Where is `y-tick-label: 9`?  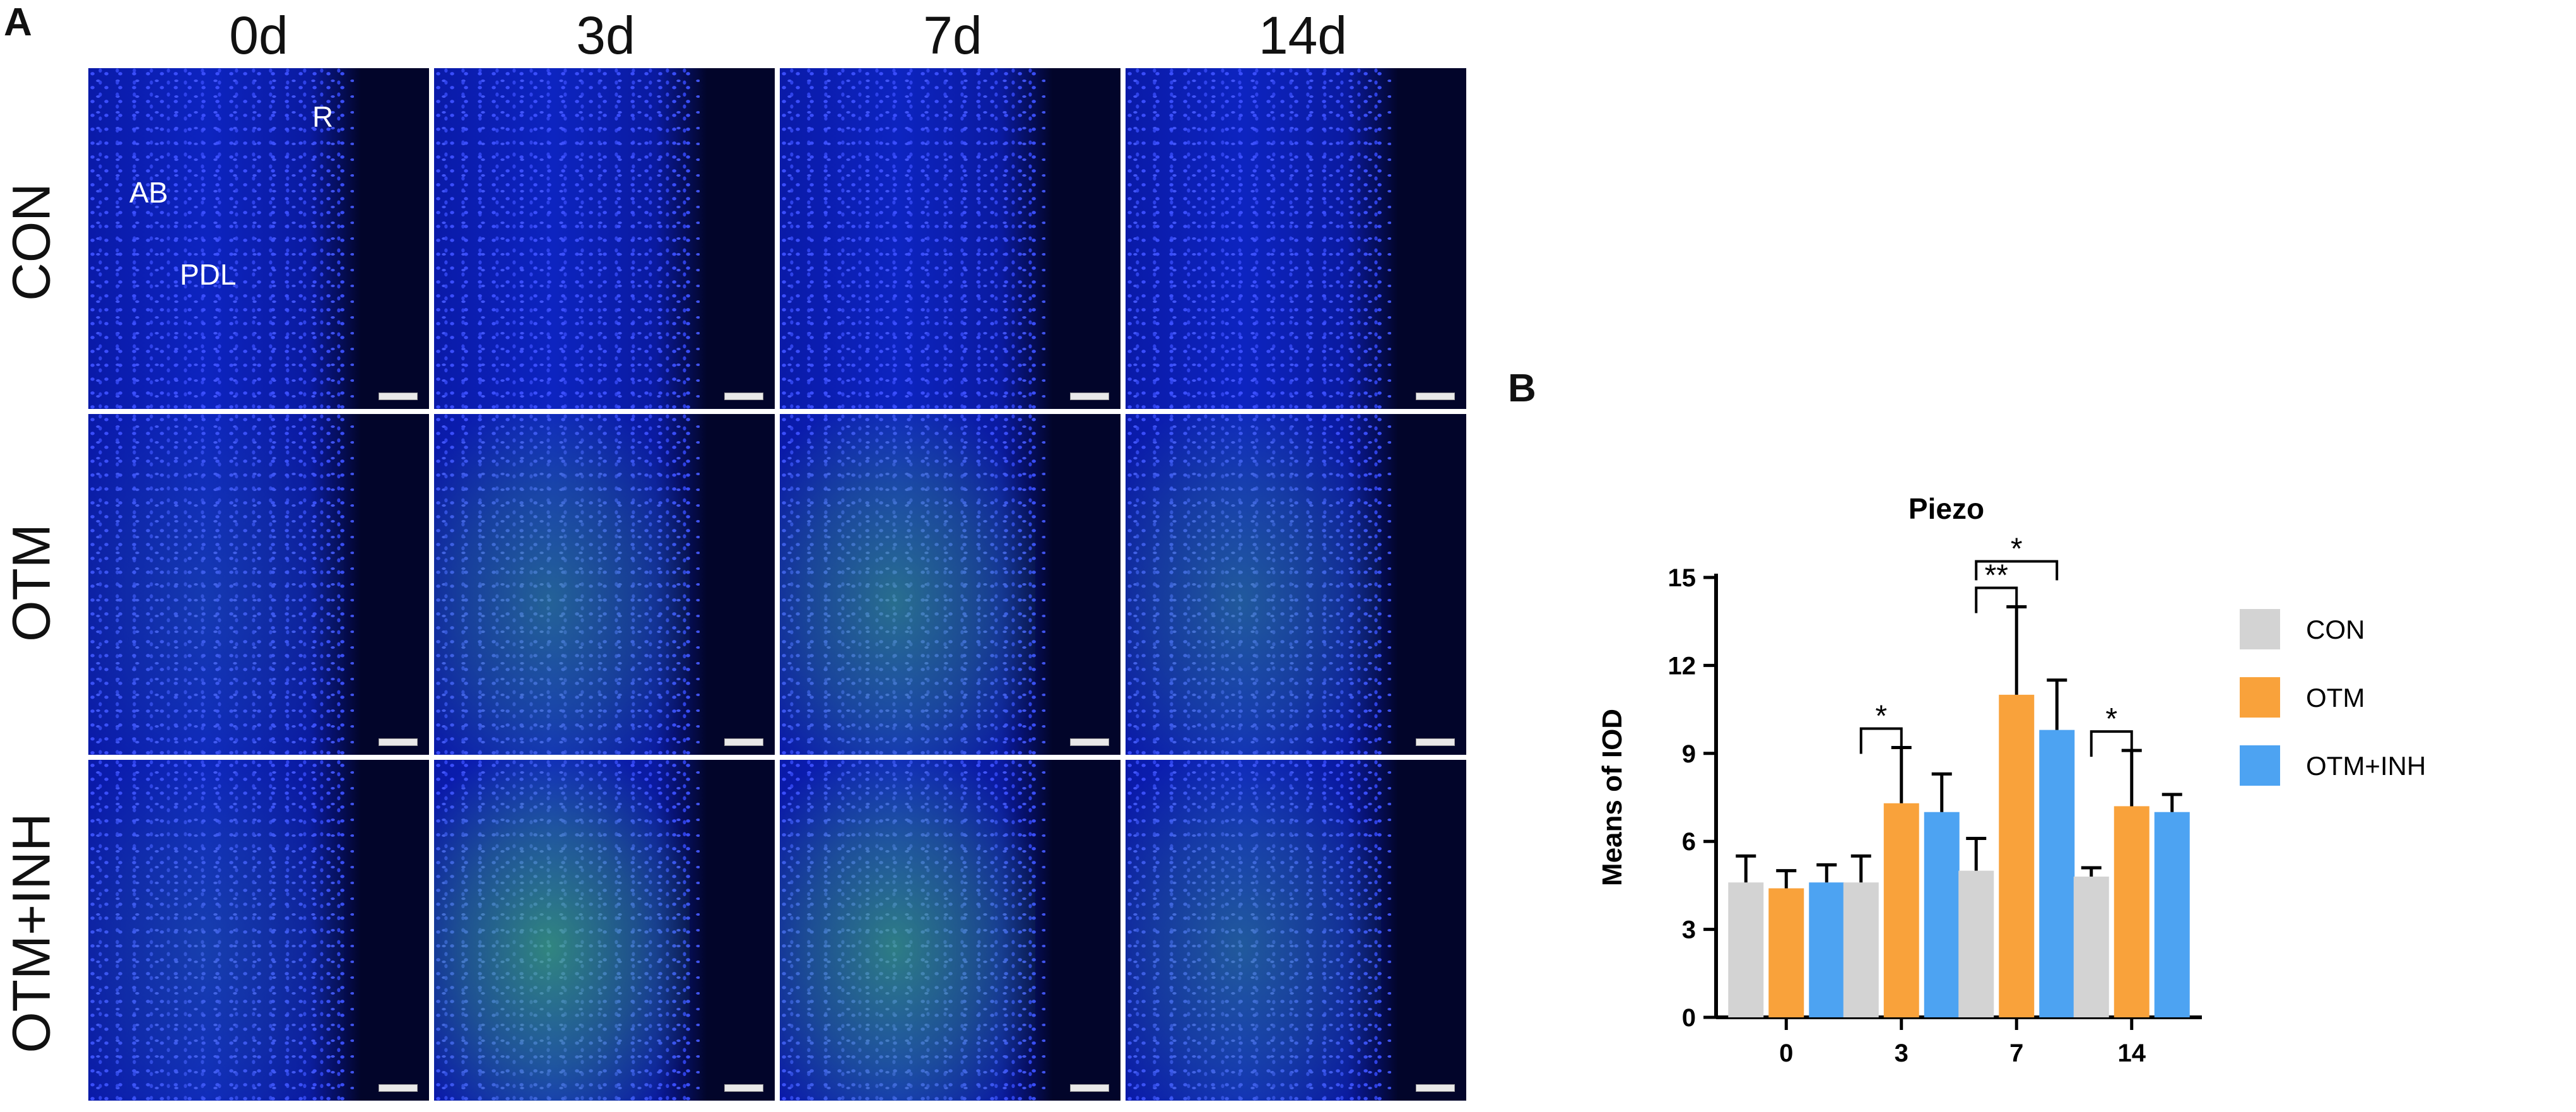
y-tick-label: 9 is located at coordinates (1689, 754).